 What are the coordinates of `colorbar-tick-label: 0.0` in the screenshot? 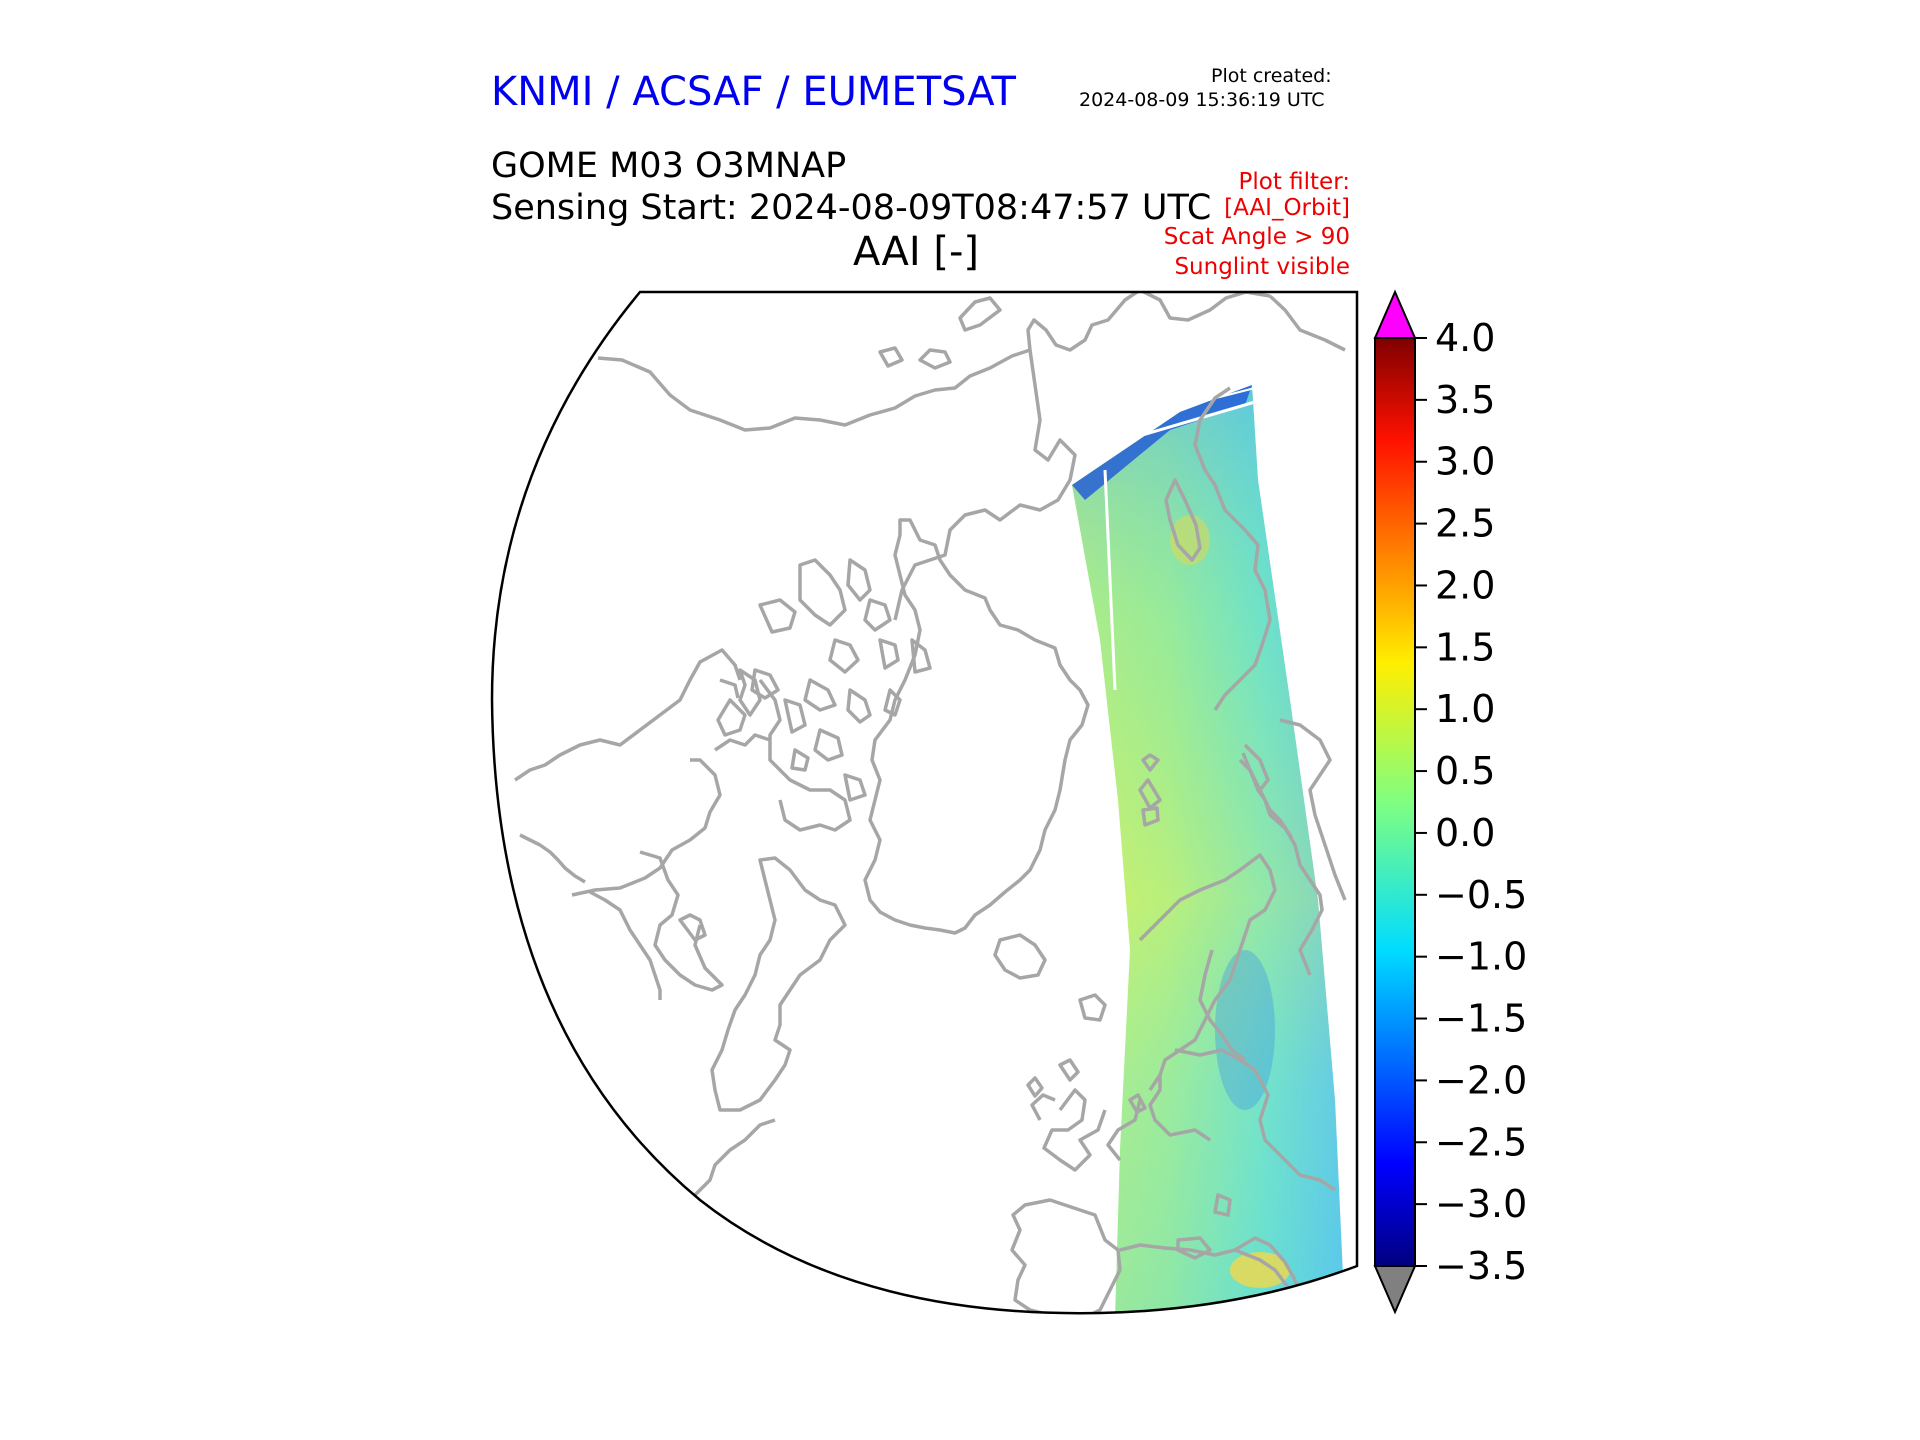 It's located at (1465, 833).